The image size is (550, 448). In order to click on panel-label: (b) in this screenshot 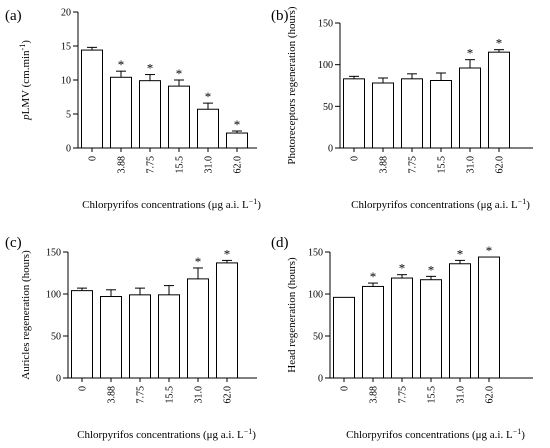, I will do `click(280, 16)`.